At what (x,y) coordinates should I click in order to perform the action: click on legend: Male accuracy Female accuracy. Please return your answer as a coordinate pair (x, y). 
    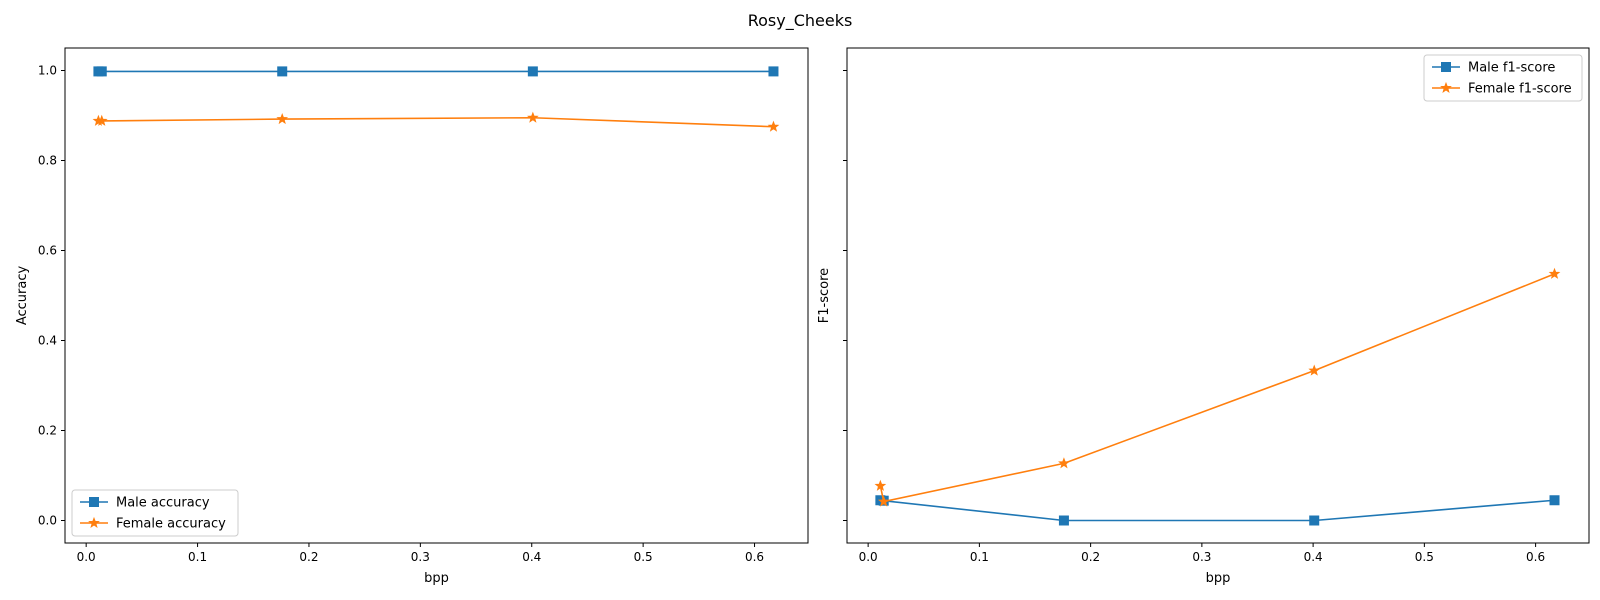
    Looking at the image, I should click on (155, 513).